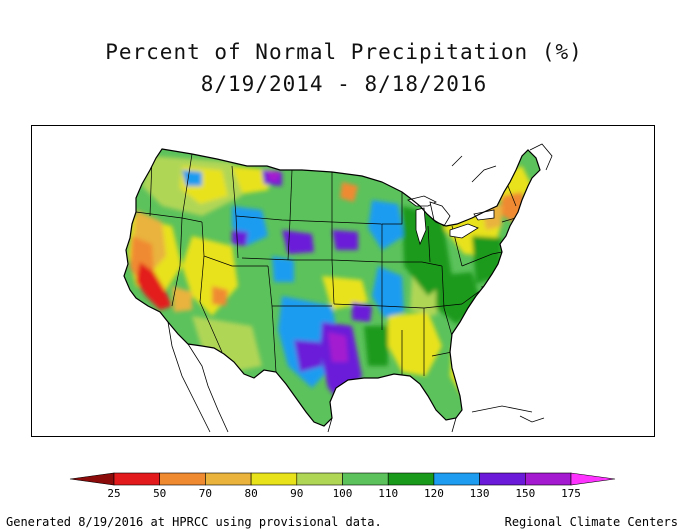 The image size is (688, 531). I want to click on legend-label: 50, so click(159, 493).